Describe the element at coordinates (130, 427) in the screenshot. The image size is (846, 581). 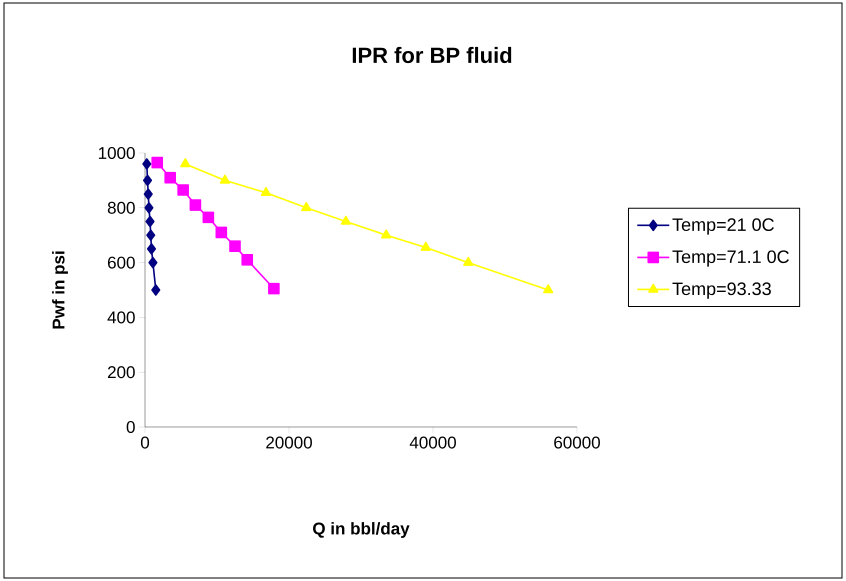
I see `y-tick-label: 0` at that location.